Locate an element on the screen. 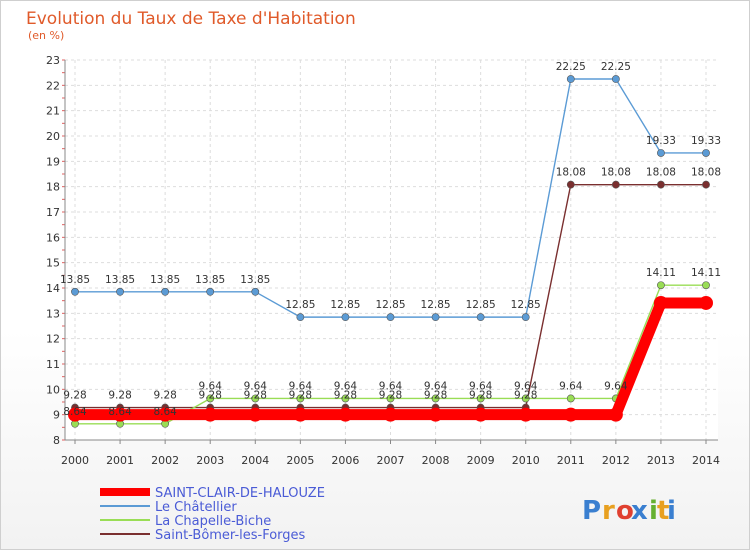 This screenshot has height=550, width=750. x-tick-label: 2014 is located at coordinates (706, 460).